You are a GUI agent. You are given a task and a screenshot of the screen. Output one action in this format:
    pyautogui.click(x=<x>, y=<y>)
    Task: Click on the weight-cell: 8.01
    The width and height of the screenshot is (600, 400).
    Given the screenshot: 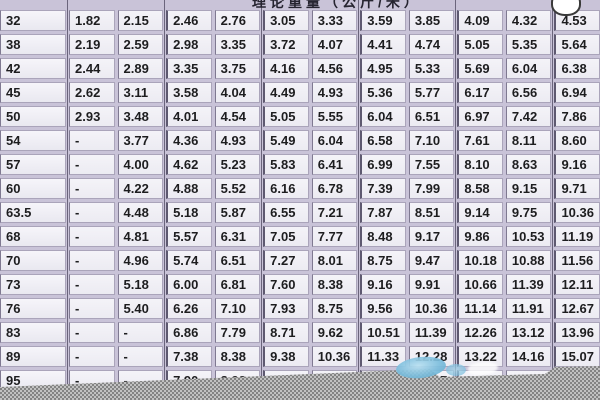 What is the action you would take?
    pyautogui.click(x=334, y=260)
    